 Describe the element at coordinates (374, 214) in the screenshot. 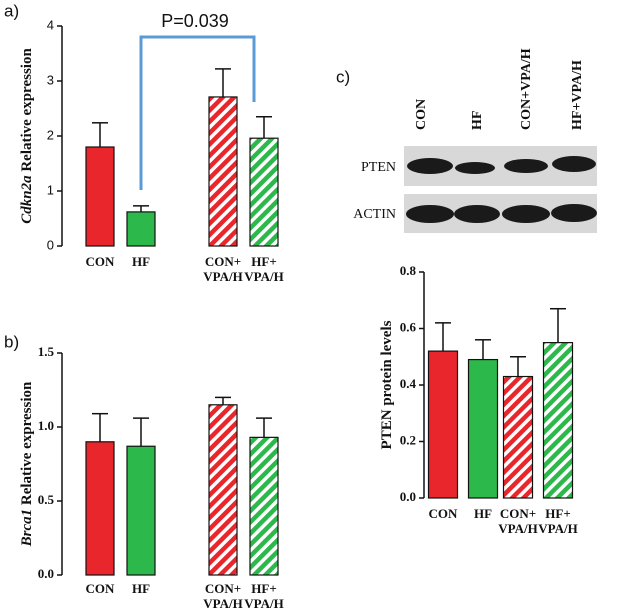

I see `row-label: ACTIN` at that location.